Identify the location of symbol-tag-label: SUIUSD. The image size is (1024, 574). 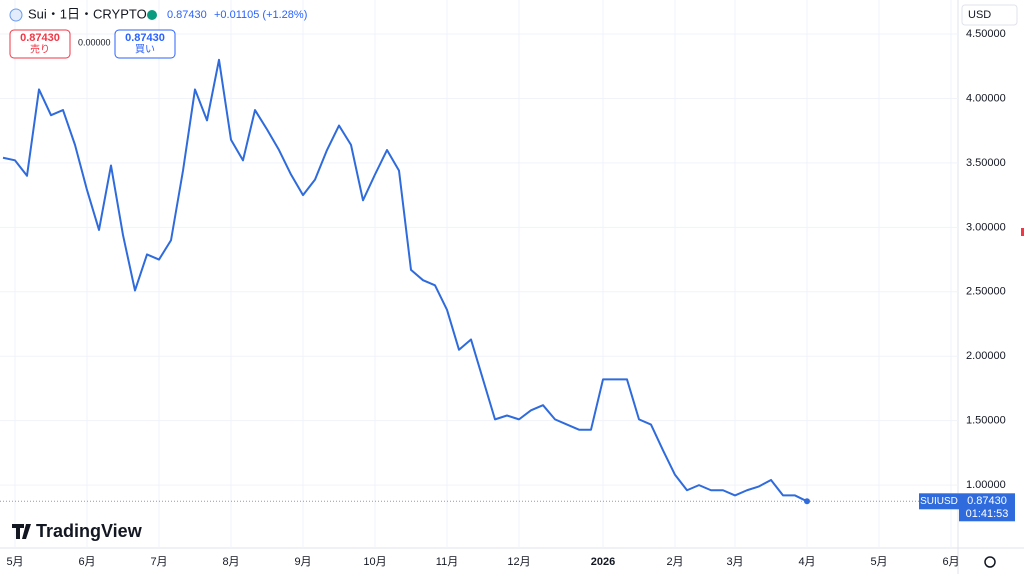
(939, 501).